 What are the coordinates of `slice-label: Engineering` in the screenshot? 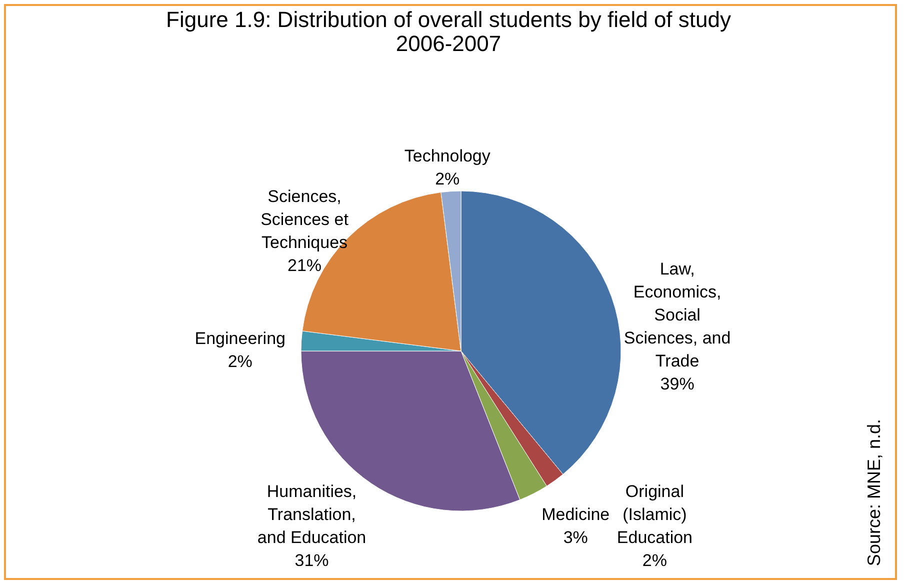 It's located at (240, 338).